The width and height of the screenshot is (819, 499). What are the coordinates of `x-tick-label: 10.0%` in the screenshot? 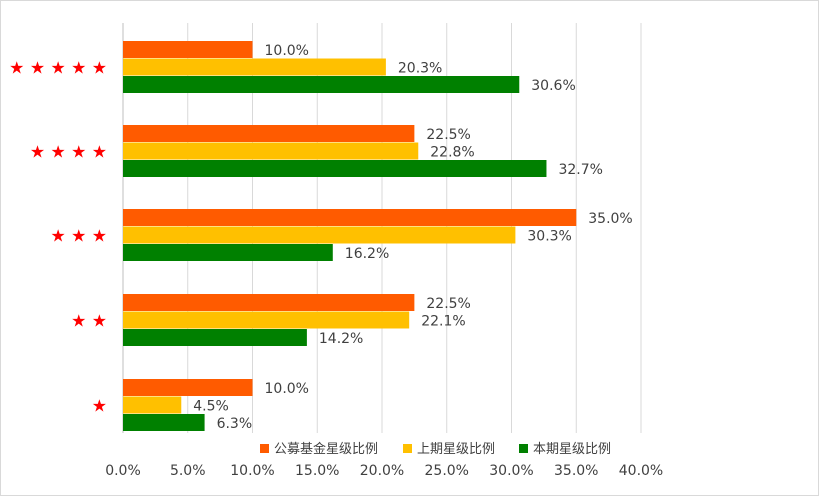 It's located at (252, 471).